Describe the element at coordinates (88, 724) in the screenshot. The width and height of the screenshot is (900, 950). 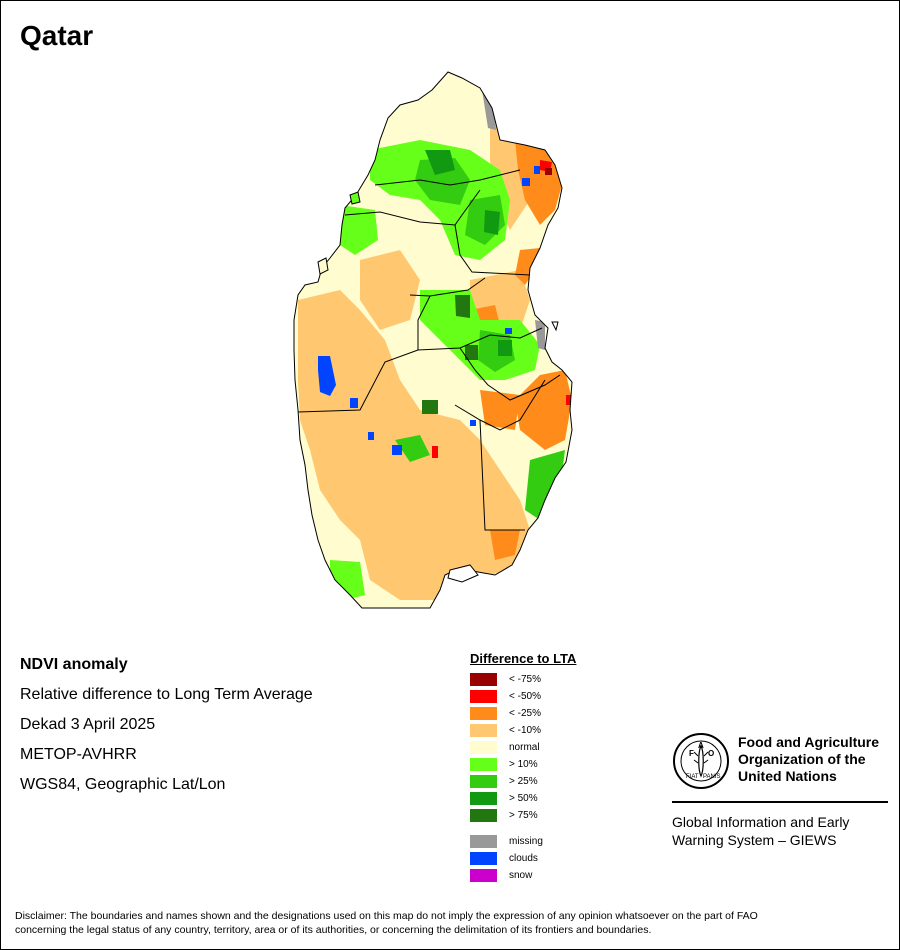
I see `product-period: Dekad 3 April 2025` at that location.